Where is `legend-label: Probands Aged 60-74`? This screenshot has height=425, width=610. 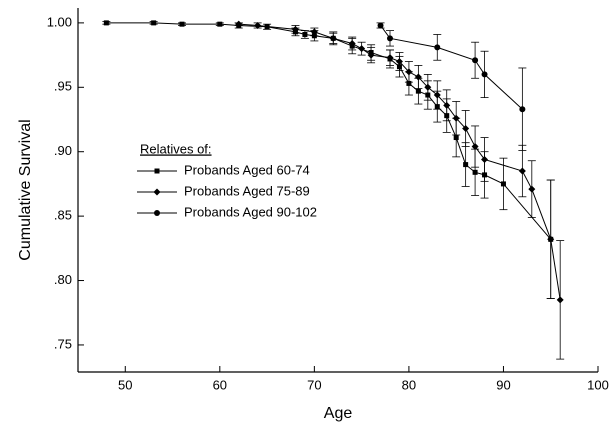
legend-label: Probands Aged 60-74 is located at coordinates (247, 169).